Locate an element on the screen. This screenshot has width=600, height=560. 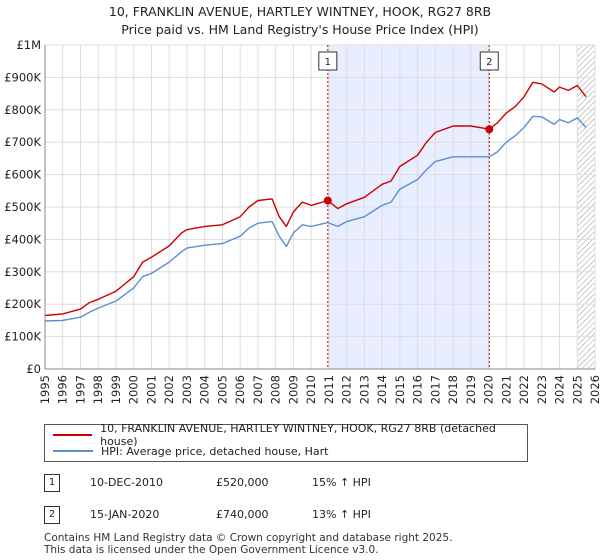
transaction-badge: 1 is located at coordinates (52, 483).